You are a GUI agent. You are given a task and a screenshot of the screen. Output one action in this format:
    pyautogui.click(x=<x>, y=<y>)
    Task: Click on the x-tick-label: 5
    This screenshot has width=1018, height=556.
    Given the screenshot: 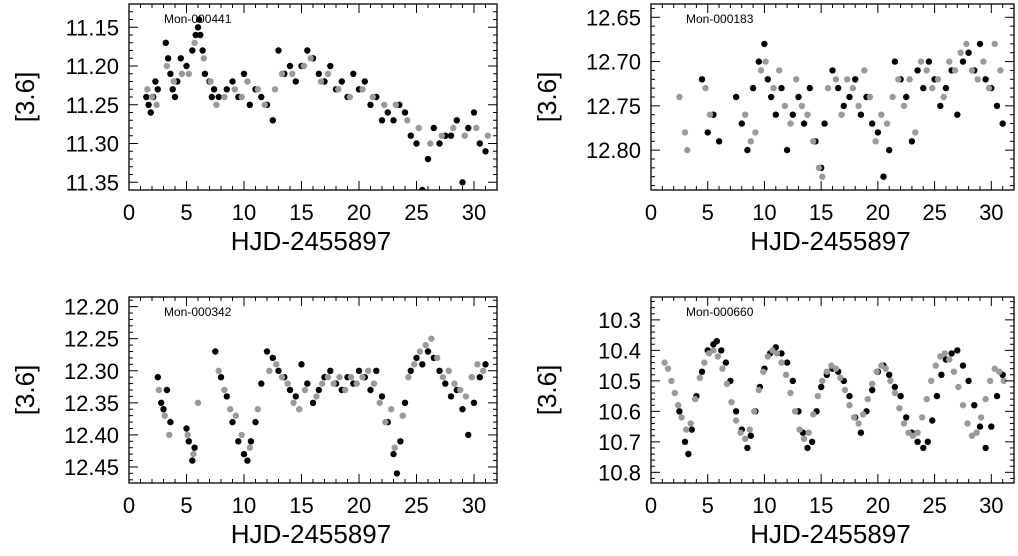 What is the action you would take?
    pyautogui.click(x=708, y=505)
    